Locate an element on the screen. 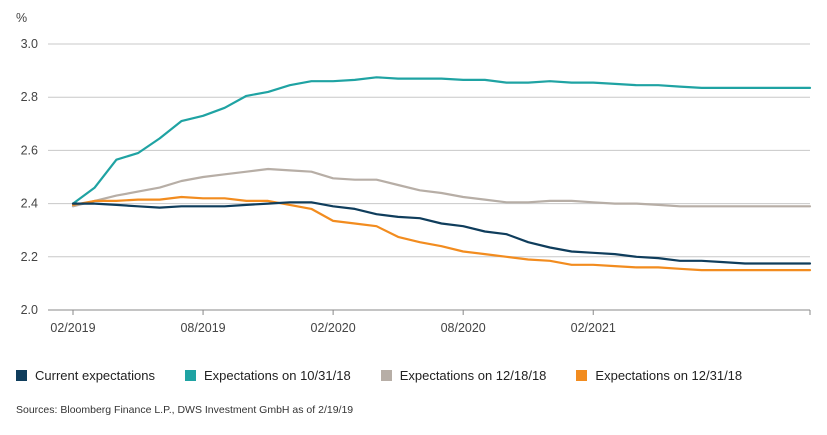 This screenshot has width=827, height=435. legend-item-10-31-18: Expectations on 10/31/18 is located at coordinates (267, 375).